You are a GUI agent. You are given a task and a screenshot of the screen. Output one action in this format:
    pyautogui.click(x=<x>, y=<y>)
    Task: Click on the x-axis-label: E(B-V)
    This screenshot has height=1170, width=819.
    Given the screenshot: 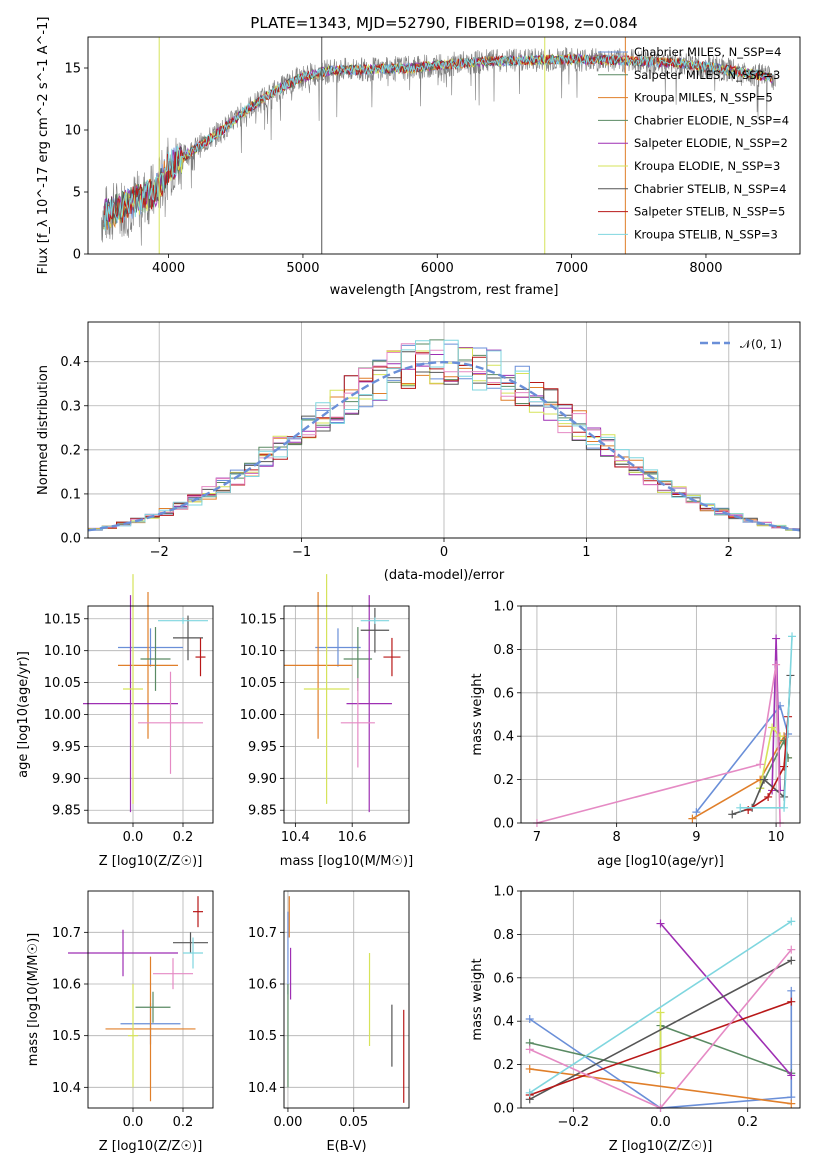 What is the action you would take?
    pyautogui.click(x=346, y=1146)
    